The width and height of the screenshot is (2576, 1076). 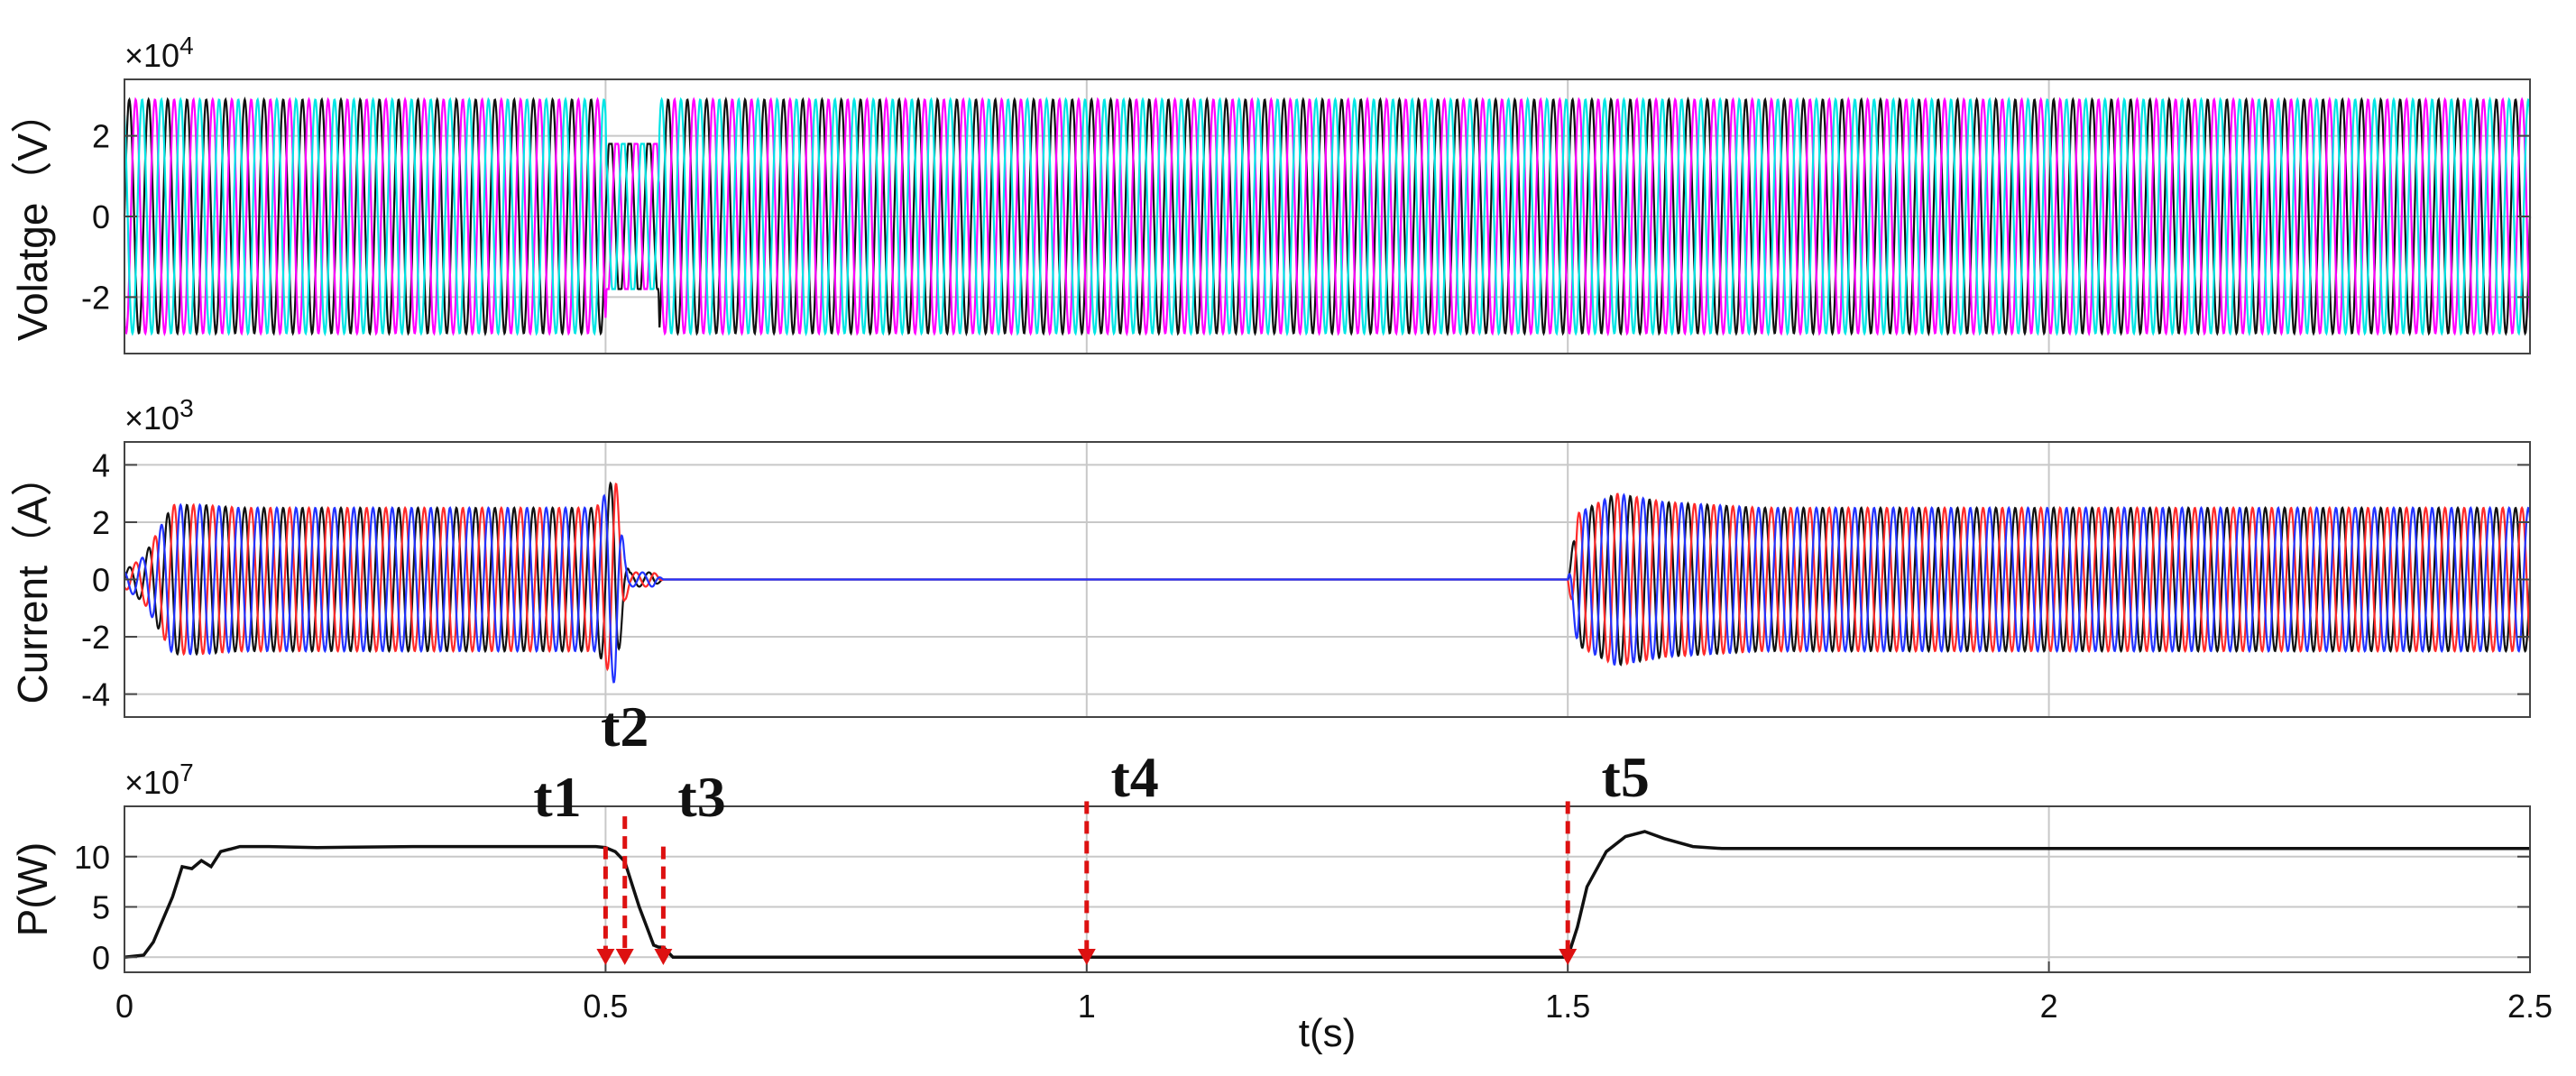 What do you see at coordinates (152, 782) in the screenshot?
I see `power-multiplier-base: ×10` at bounding box center [152, 782].